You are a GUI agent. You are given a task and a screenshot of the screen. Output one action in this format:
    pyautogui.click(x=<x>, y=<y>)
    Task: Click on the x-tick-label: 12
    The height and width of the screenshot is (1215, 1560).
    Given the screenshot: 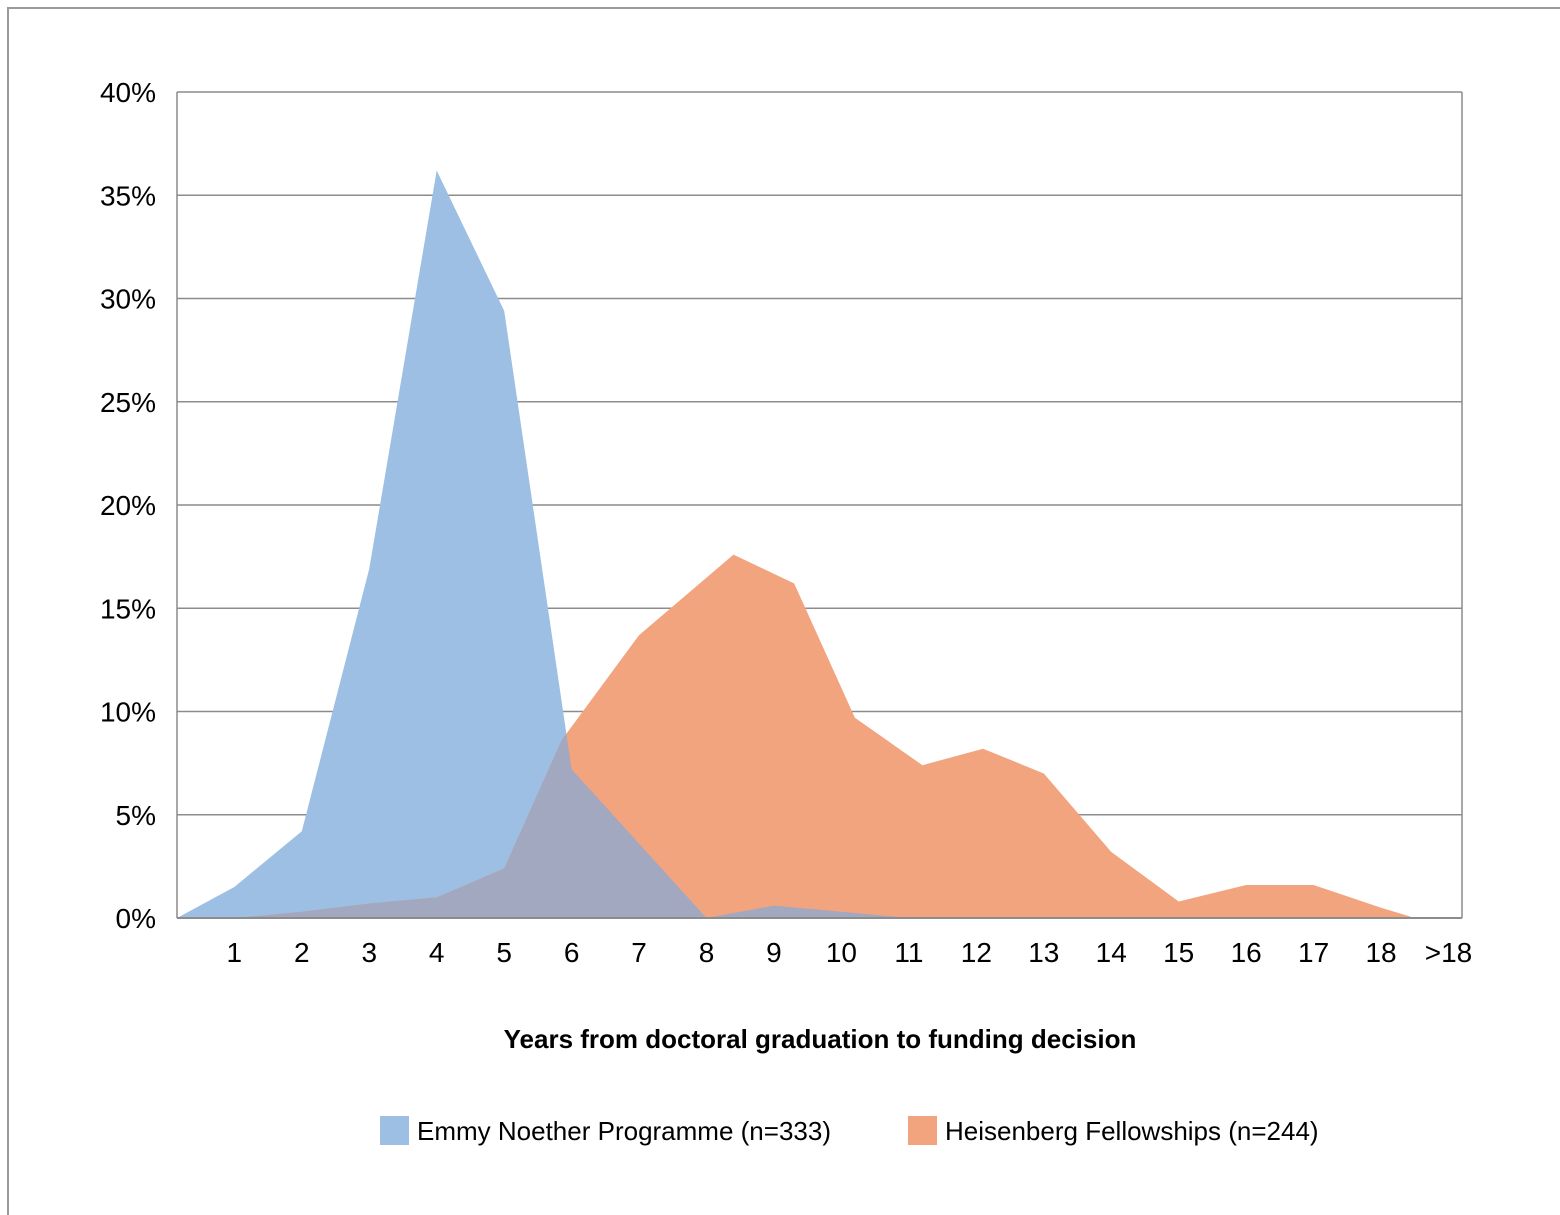 What is the action you would take?
    pyautogui.click(x=976, y=952)
    